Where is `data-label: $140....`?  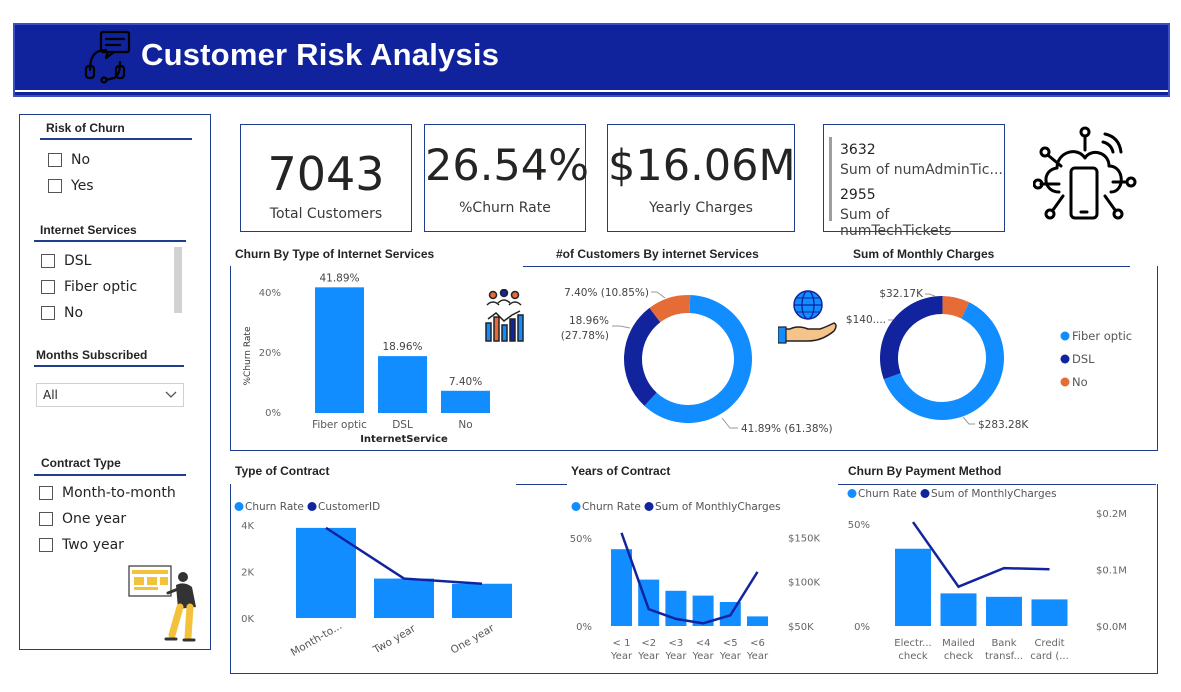 data-label: $140.... is located at coordinates (866, 320).